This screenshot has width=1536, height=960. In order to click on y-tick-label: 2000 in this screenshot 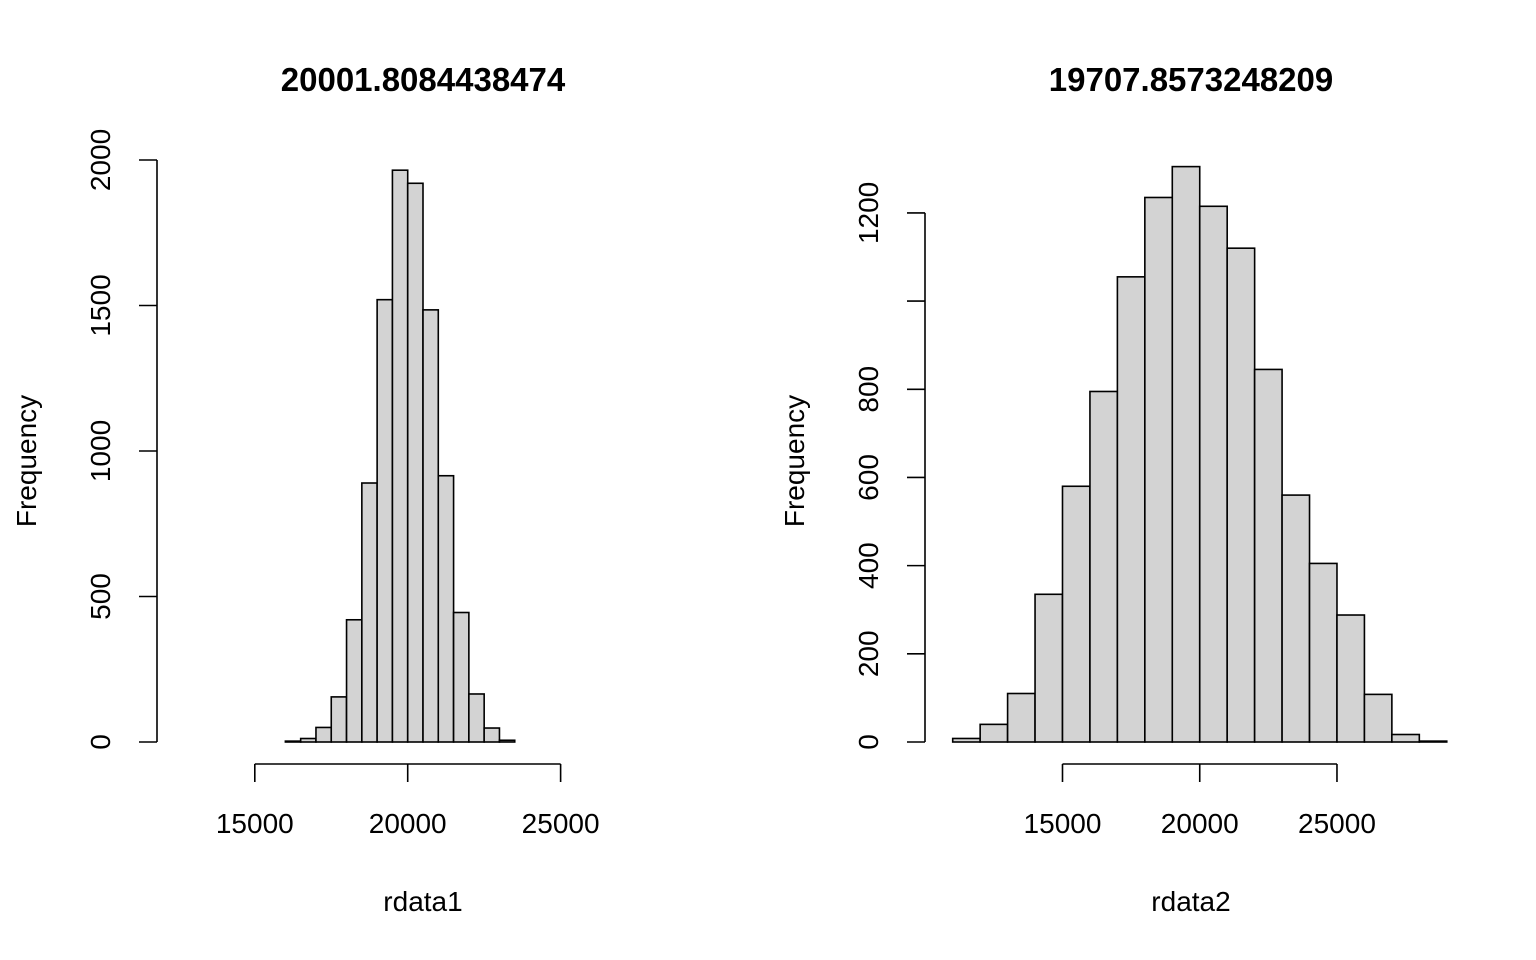, I will do `click(100, 160)`.